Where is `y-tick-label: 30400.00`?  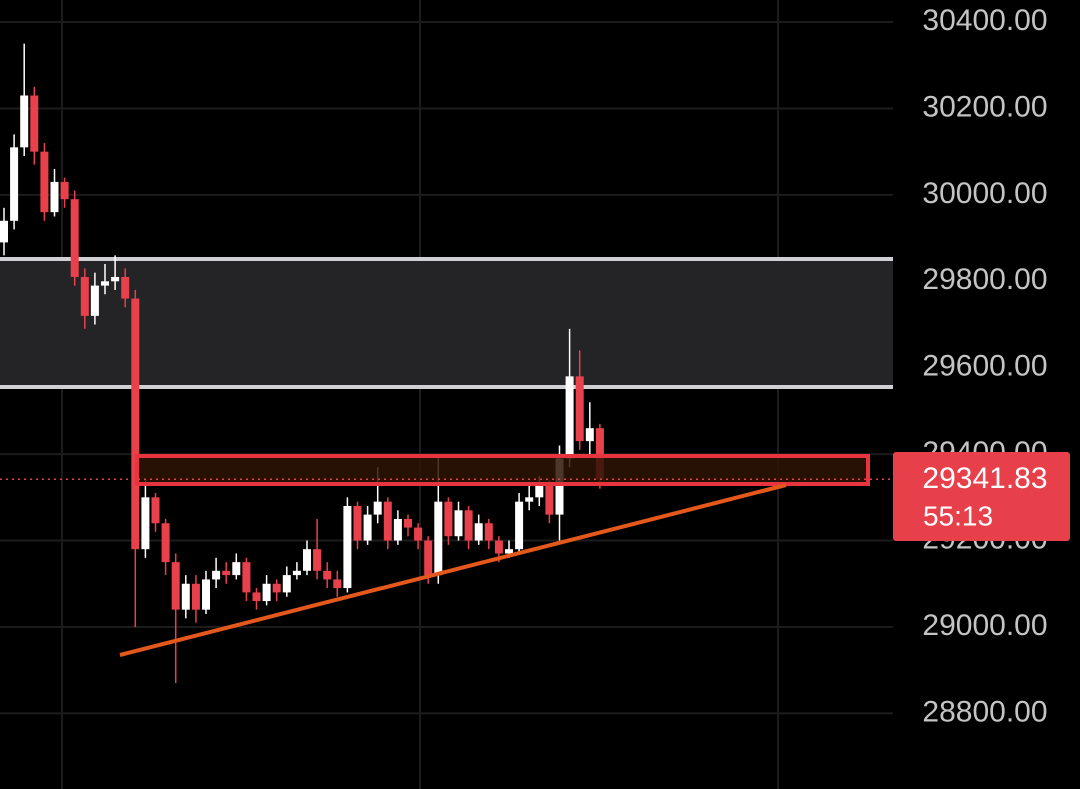 y-tick-label: 30400.00 is located at coordinates (984, 20).